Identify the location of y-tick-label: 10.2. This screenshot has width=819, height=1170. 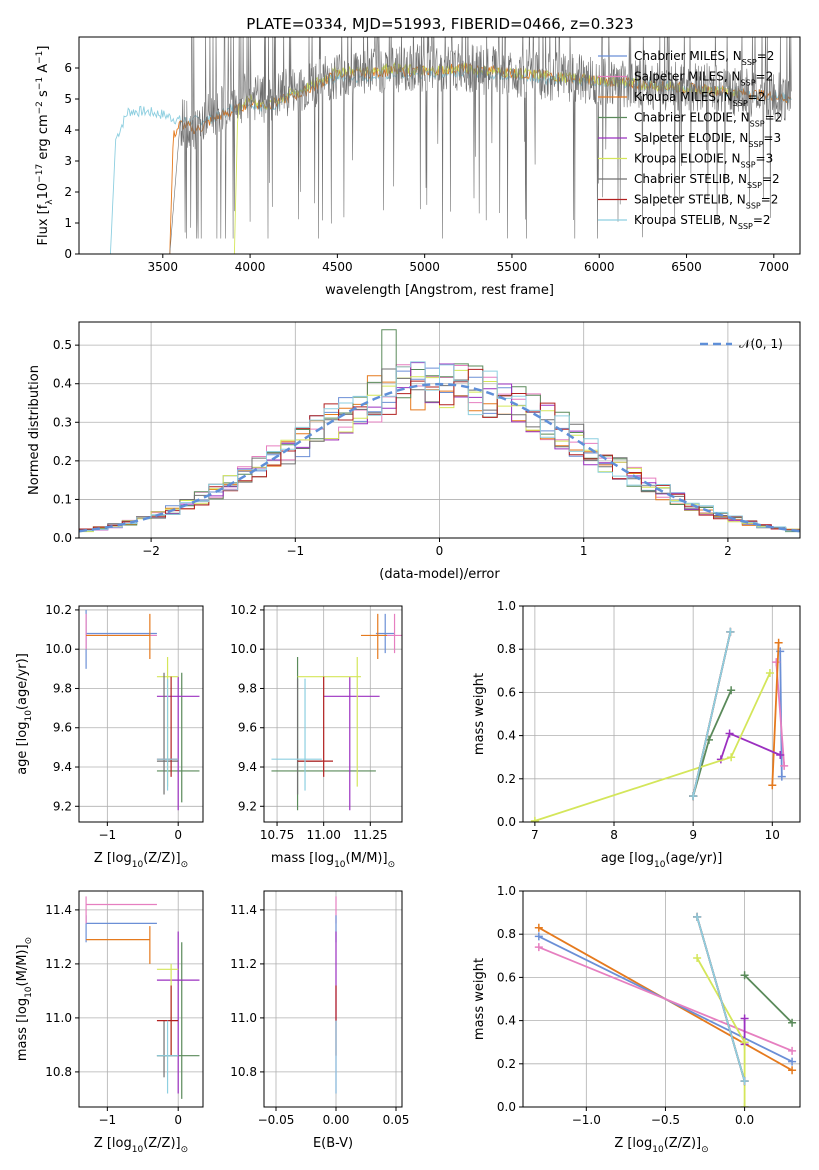
(243, 610).